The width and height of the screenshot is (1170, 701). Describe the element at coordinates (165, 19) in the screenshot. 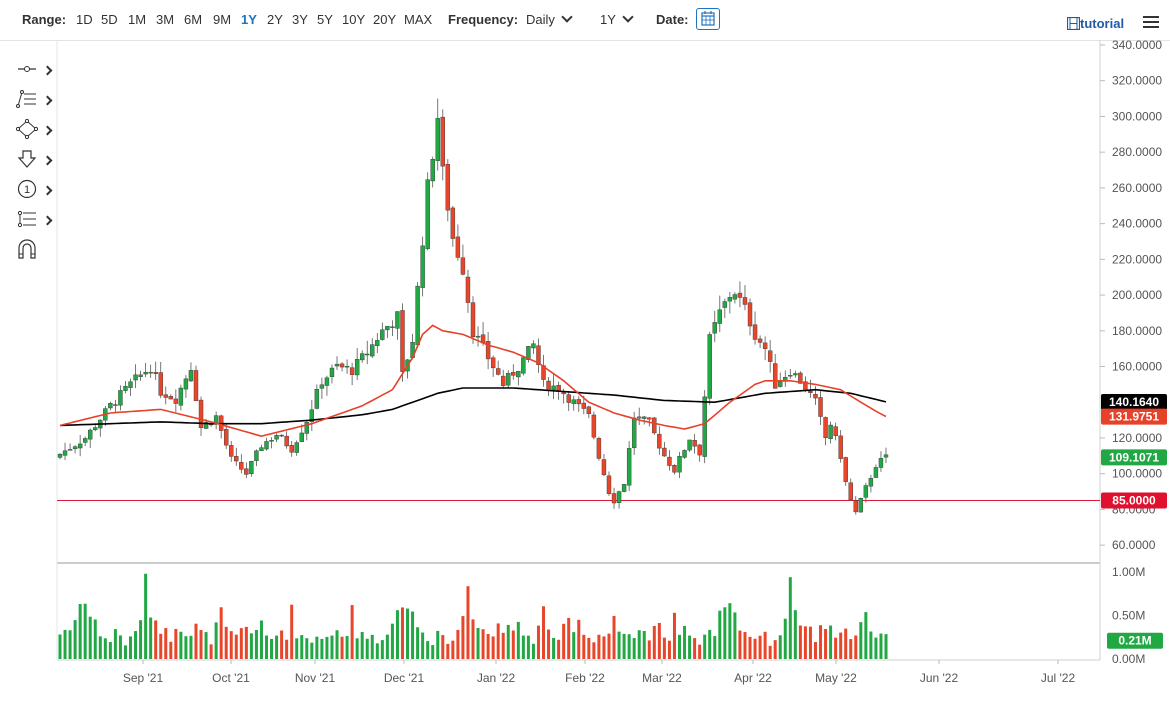

I see `range-button-3m: 3M` at that location.